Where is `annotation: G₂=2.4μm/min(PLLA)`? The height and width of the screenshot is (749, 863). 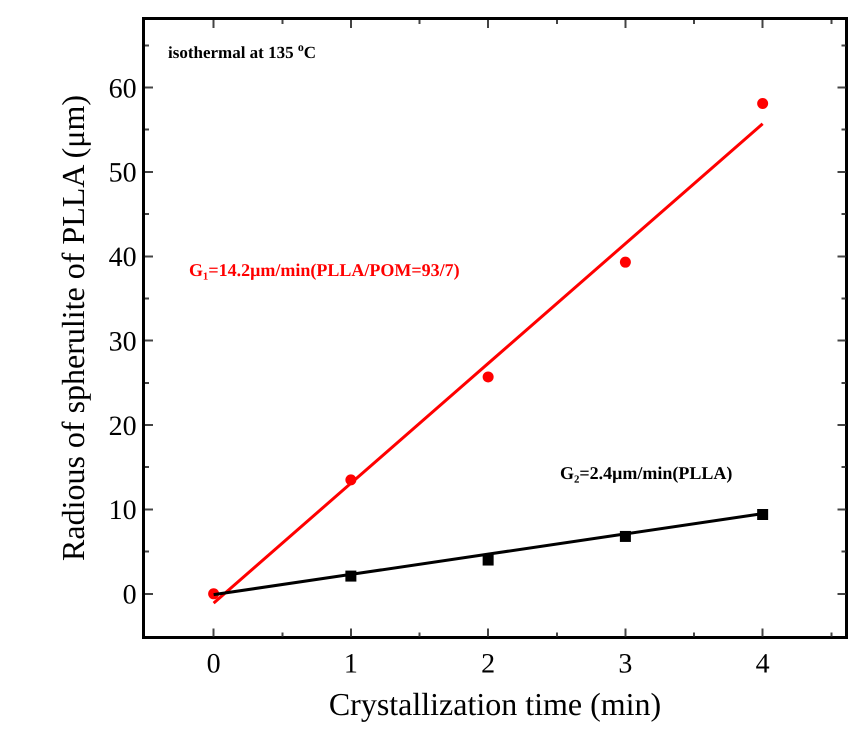
annotation: G₂=2.4μm/min(PLLA) is located at coordinates (646, 473).